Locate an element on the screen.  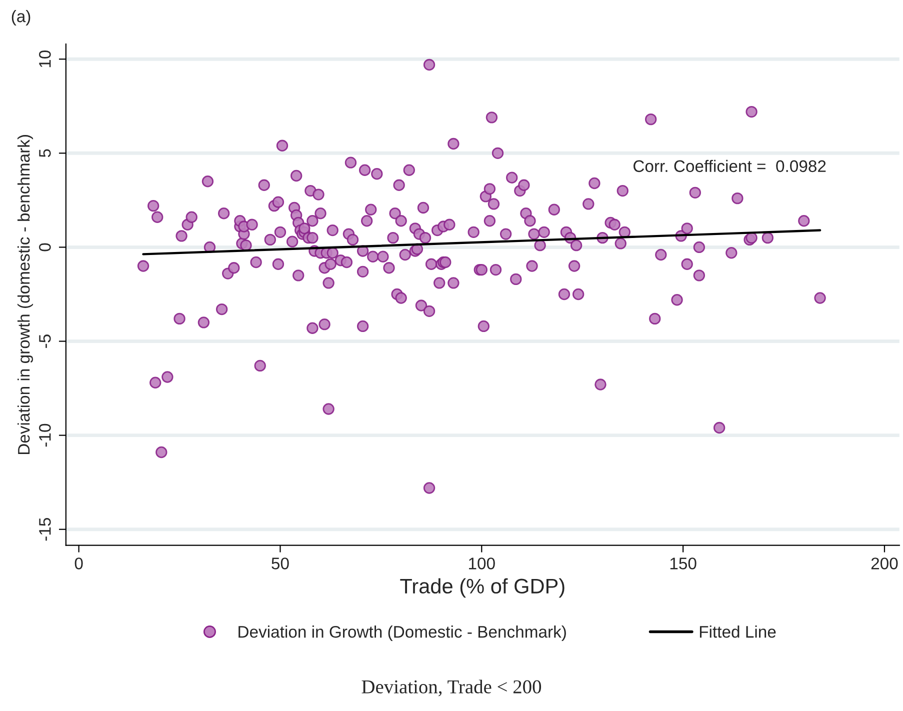
legend-label: Fitted Line is located at coordinates (738, 632).